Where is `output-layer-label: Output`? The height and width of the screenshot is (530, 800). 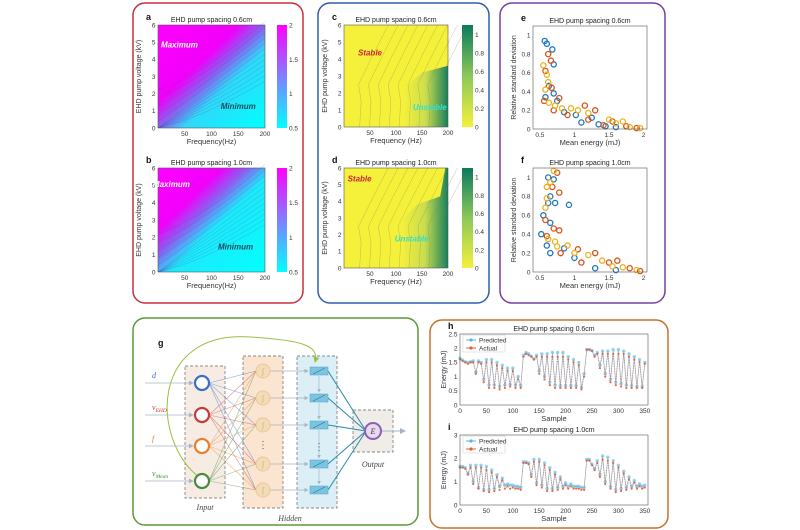 output-layer-label: Output is located at coordinates (373, 464).